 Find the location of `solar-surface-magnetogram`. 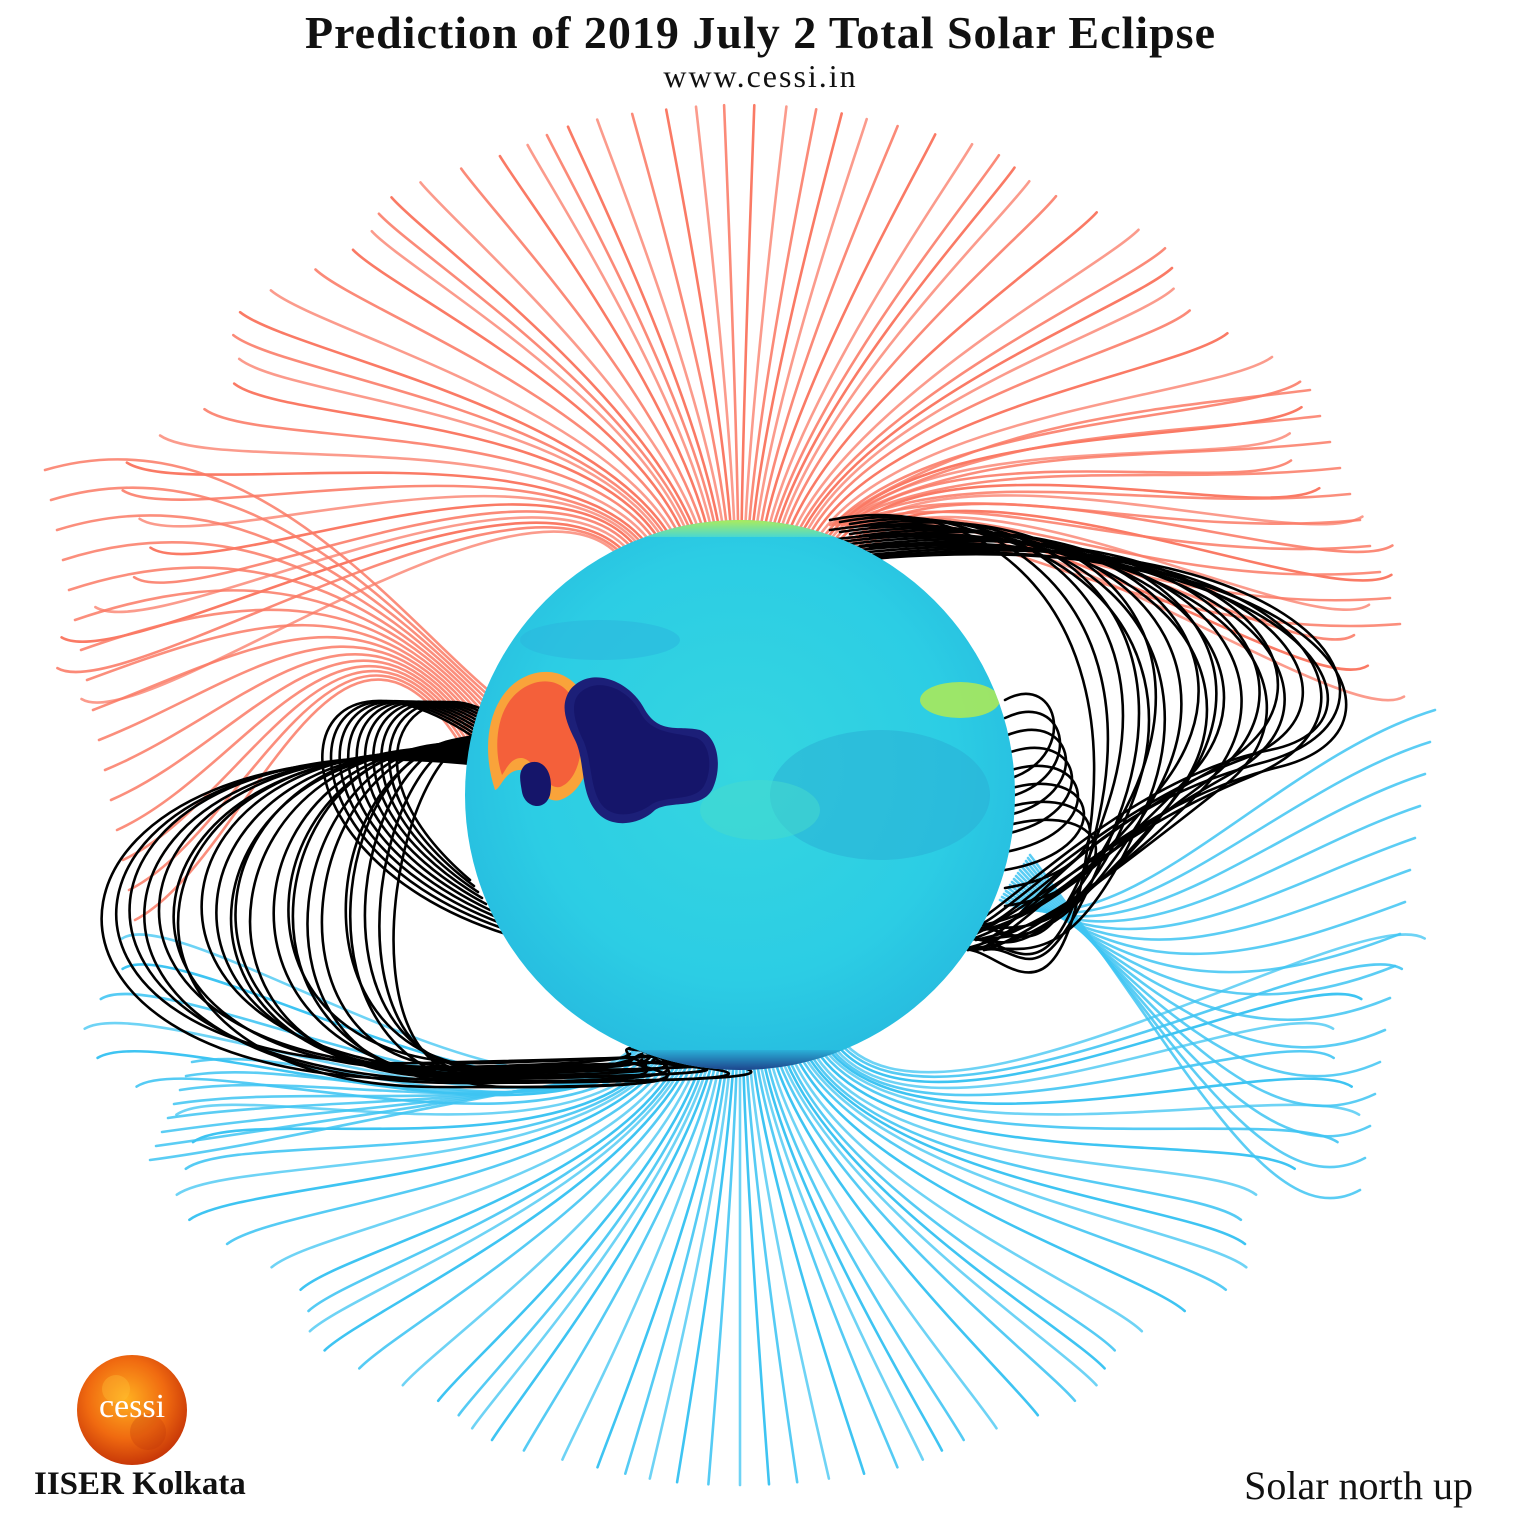

solar-surface-magnetogram is located at coordinates (740, 795).